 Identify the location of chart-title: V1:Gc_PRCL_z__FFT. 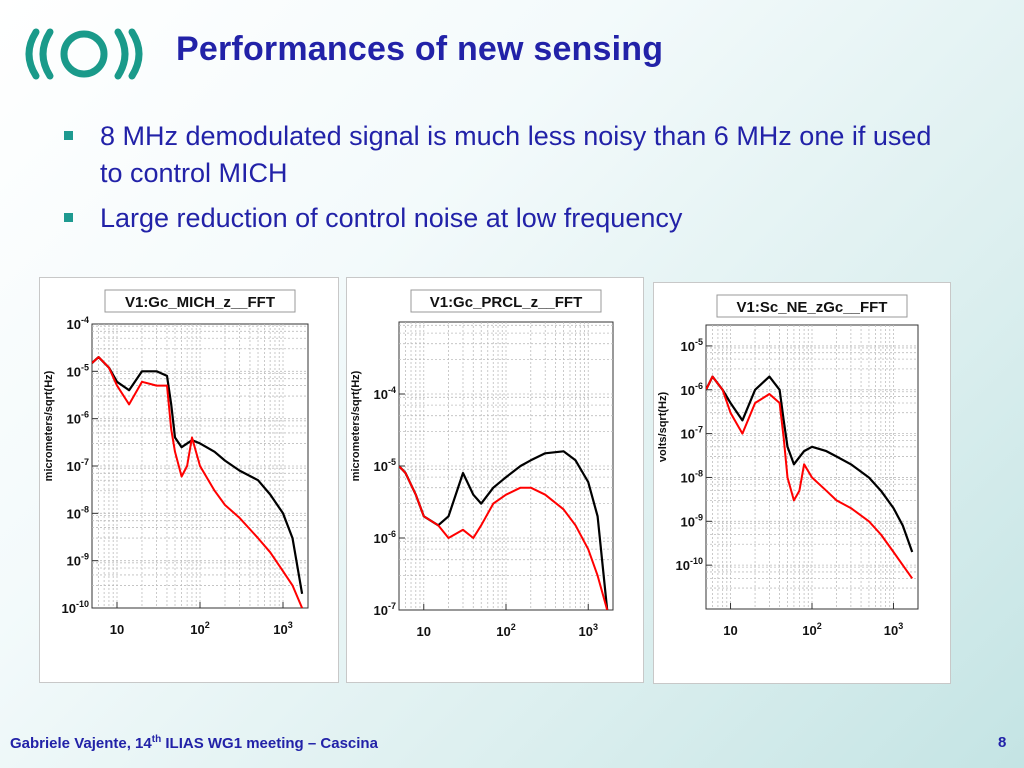
(506, 302).